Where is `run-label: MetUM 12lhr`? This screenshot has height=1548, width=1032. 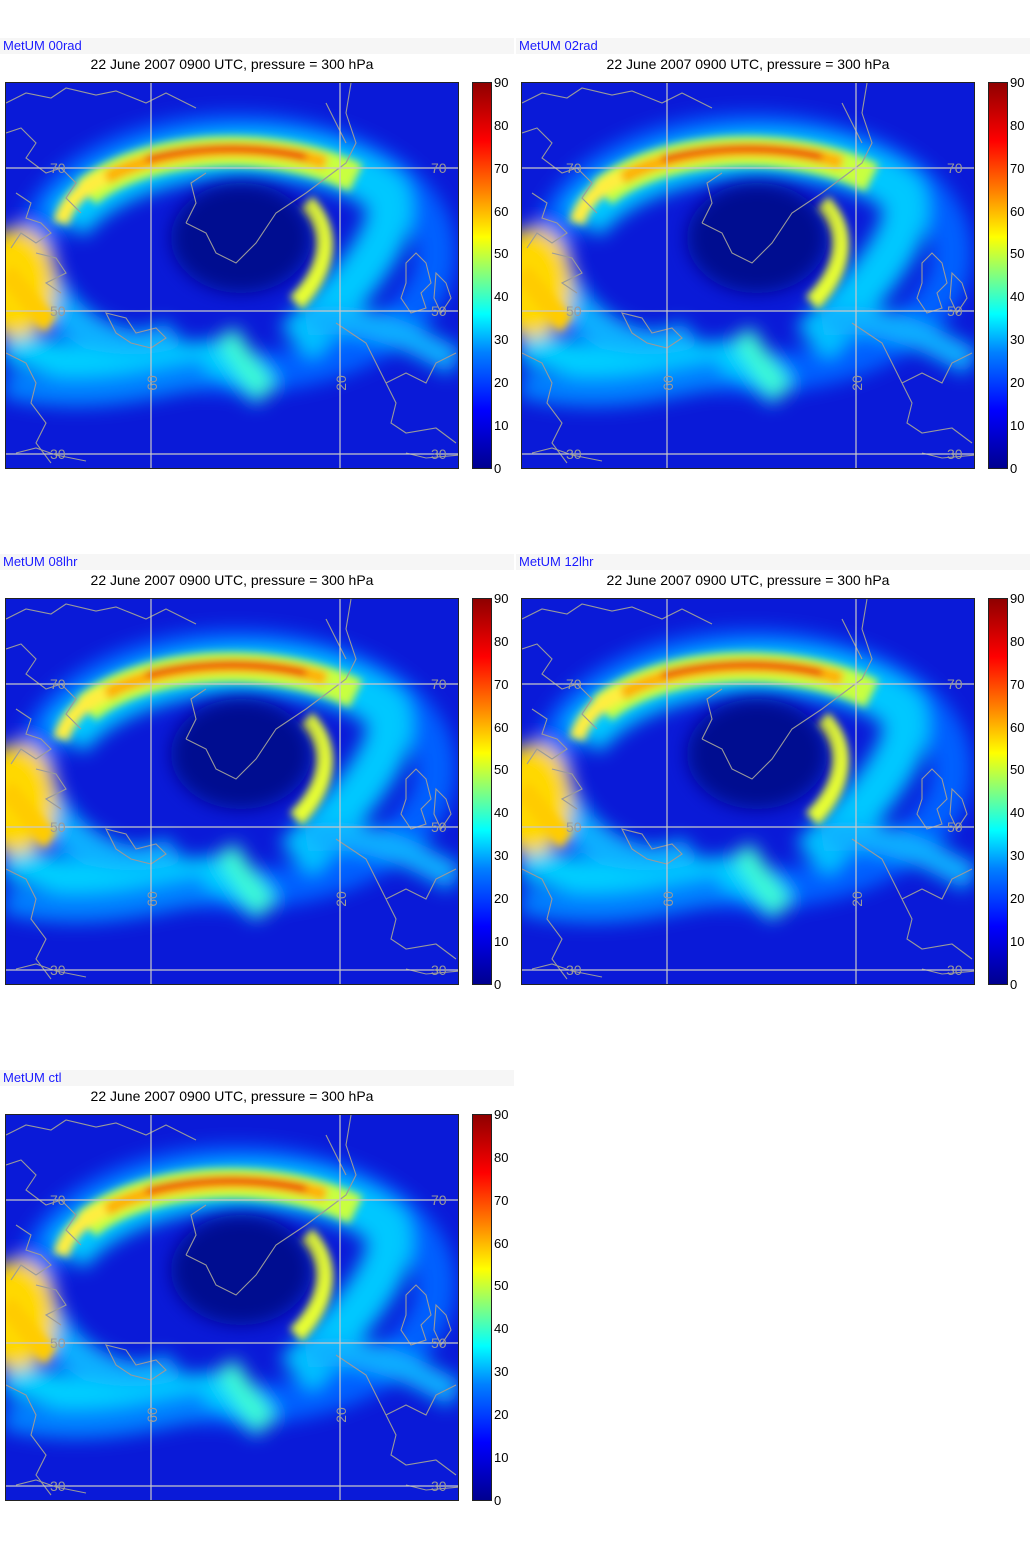 run-label: MetUM 12lhr is located at coordinates (773, 562).